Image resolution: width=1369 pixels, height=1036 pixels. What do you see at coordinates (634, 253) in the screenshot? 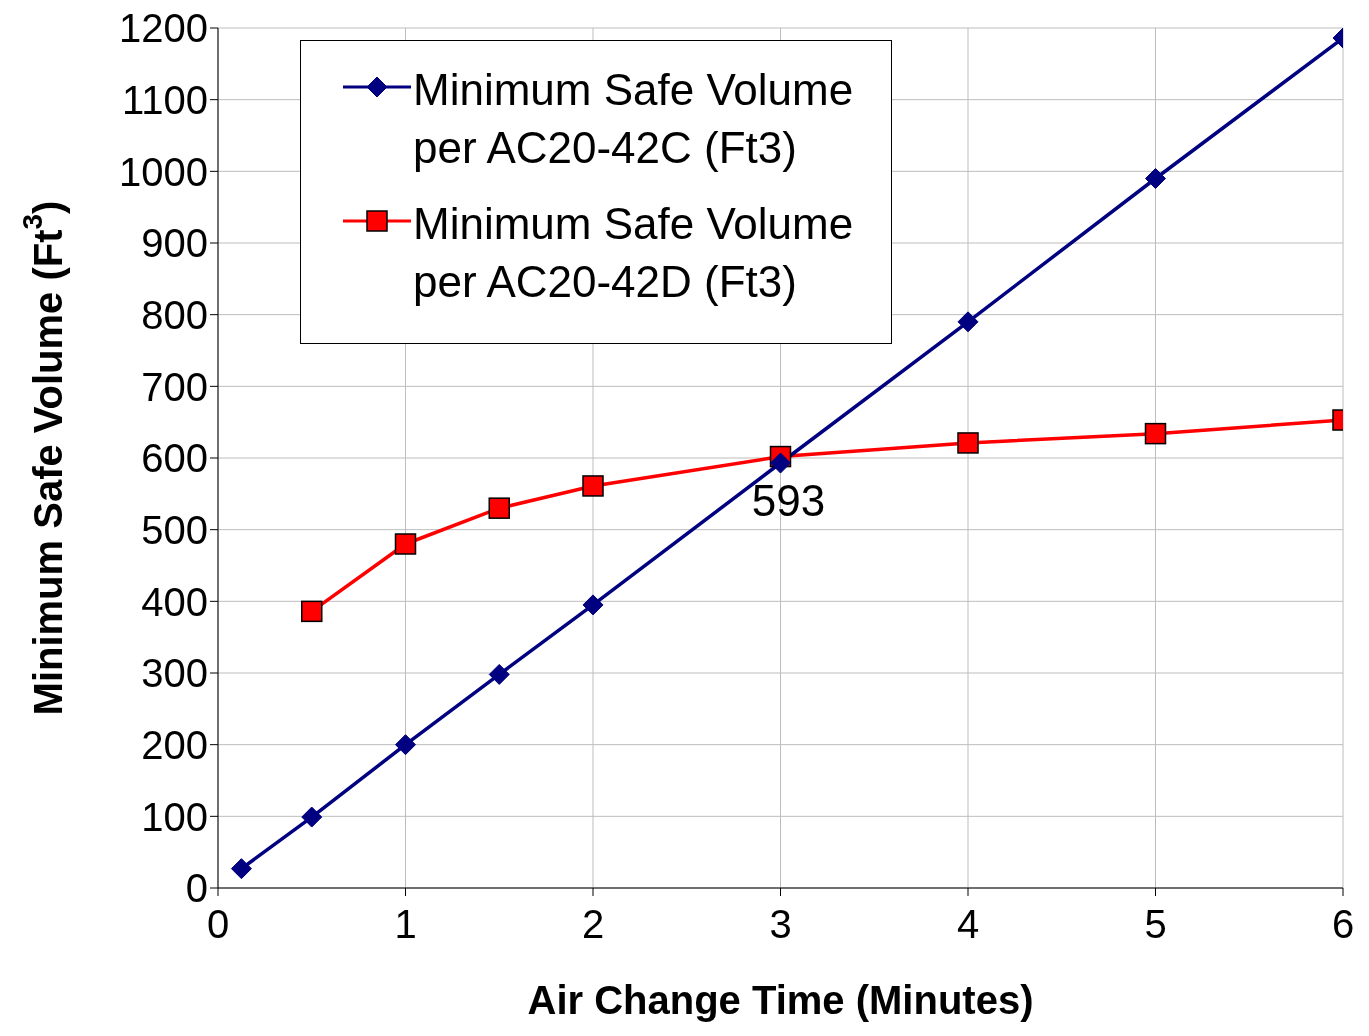
I see `legend-label: Minimum Safe Volume per AC20-42D (Ft3)` at bounding box center [634, 253].